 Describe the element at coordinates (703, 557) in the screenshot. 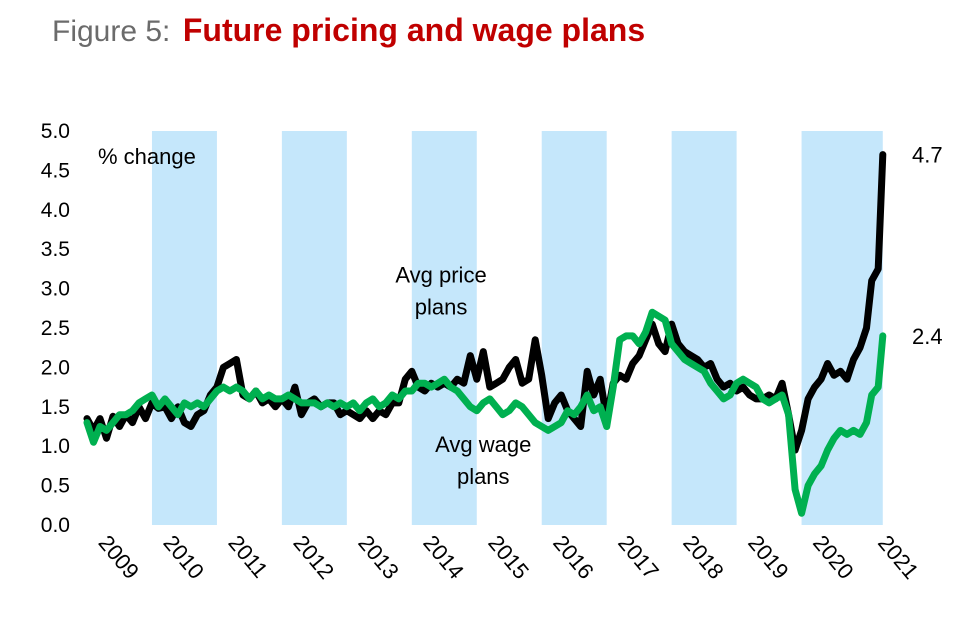

I see `x-tick-label: 2018` at that location.